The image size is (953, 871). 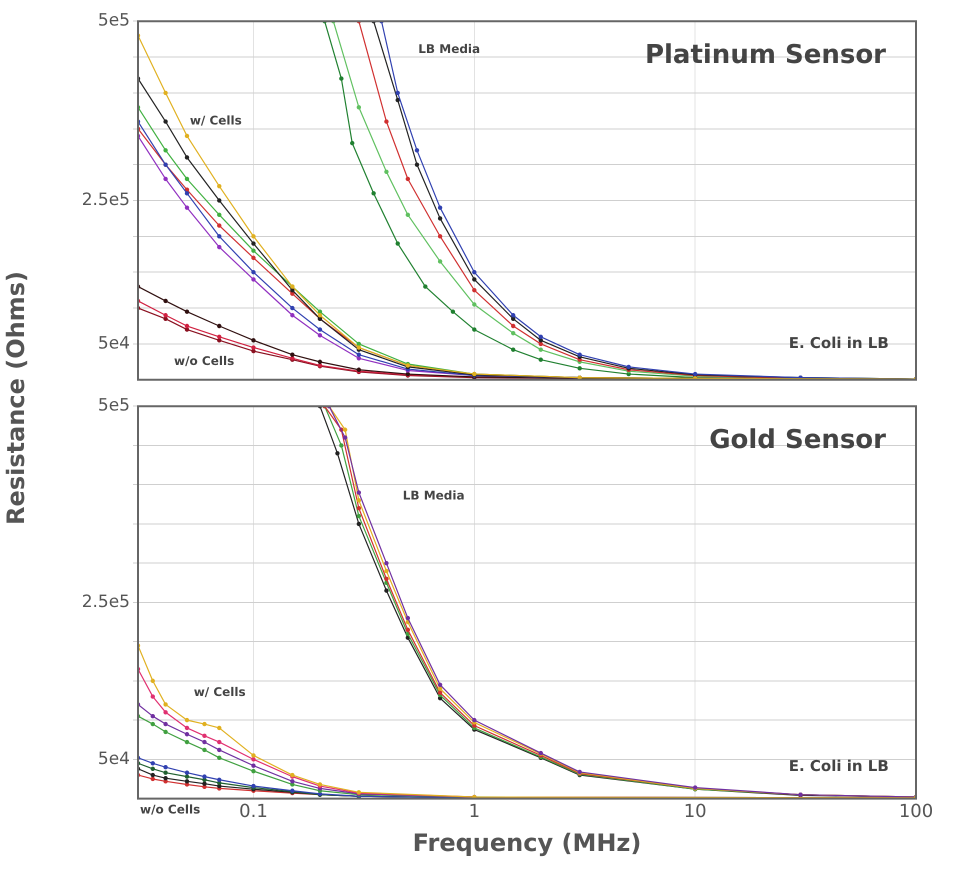 What do you see at coordinates (204, 361) in the screenshot?
I see `annotation: w/o Cells` at bounding box center [204, 361].